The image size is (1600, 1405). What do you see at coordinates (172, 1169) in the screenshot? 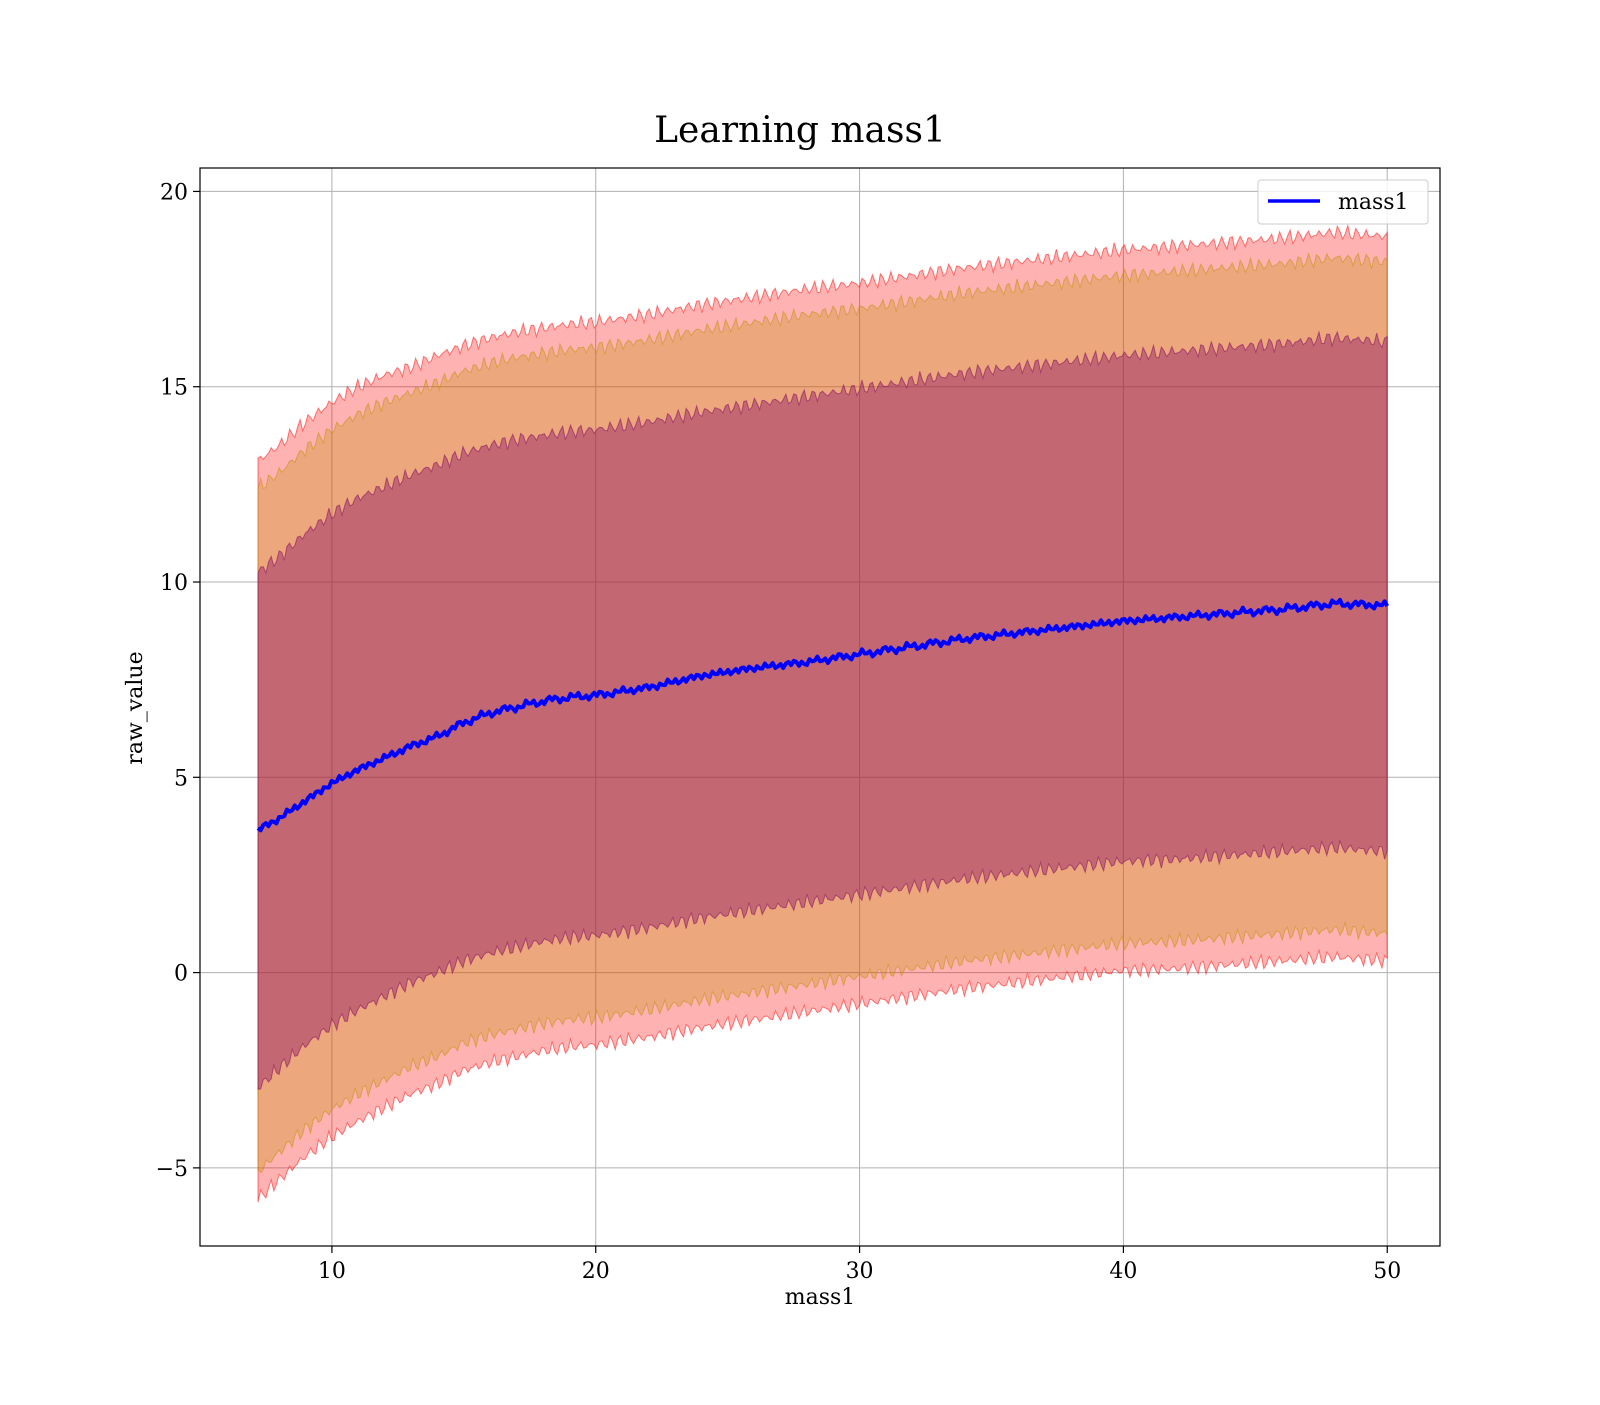
I see `y-tick-label: −5` at bounding box center [172, 1169].